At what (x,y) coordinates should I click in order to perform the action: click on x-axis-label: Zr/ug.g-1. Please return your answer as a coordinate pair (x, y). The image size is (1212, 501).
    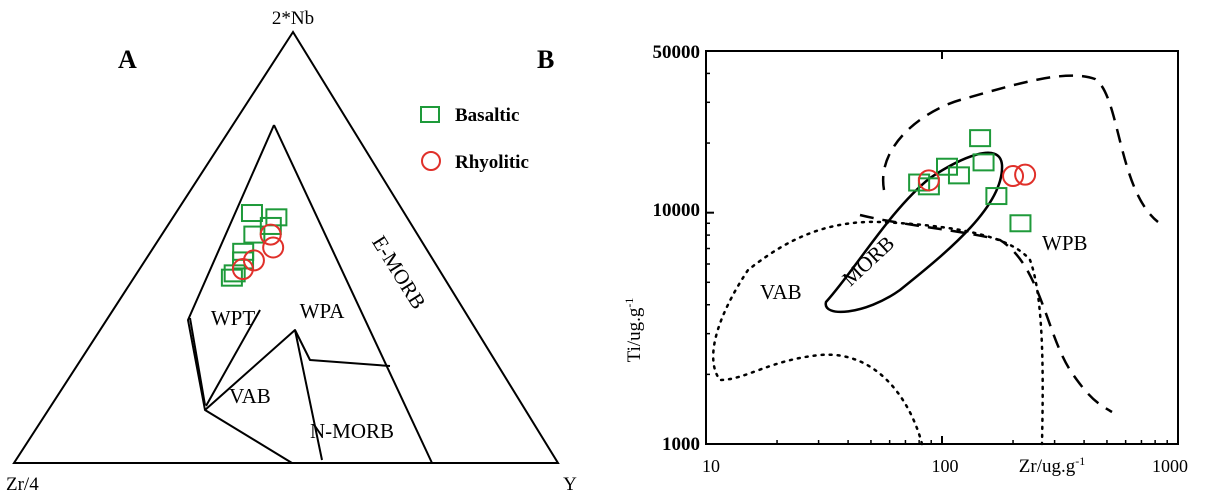
    Looking at the image, I should click on (1052, 465).